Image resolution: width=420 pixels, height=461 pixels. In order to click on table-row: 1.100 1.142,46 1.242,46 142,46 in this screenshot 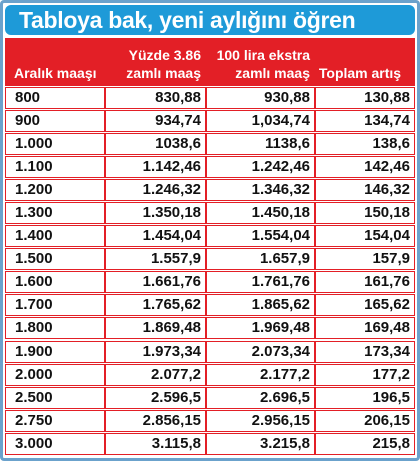, I will do `click(210, 167)`.